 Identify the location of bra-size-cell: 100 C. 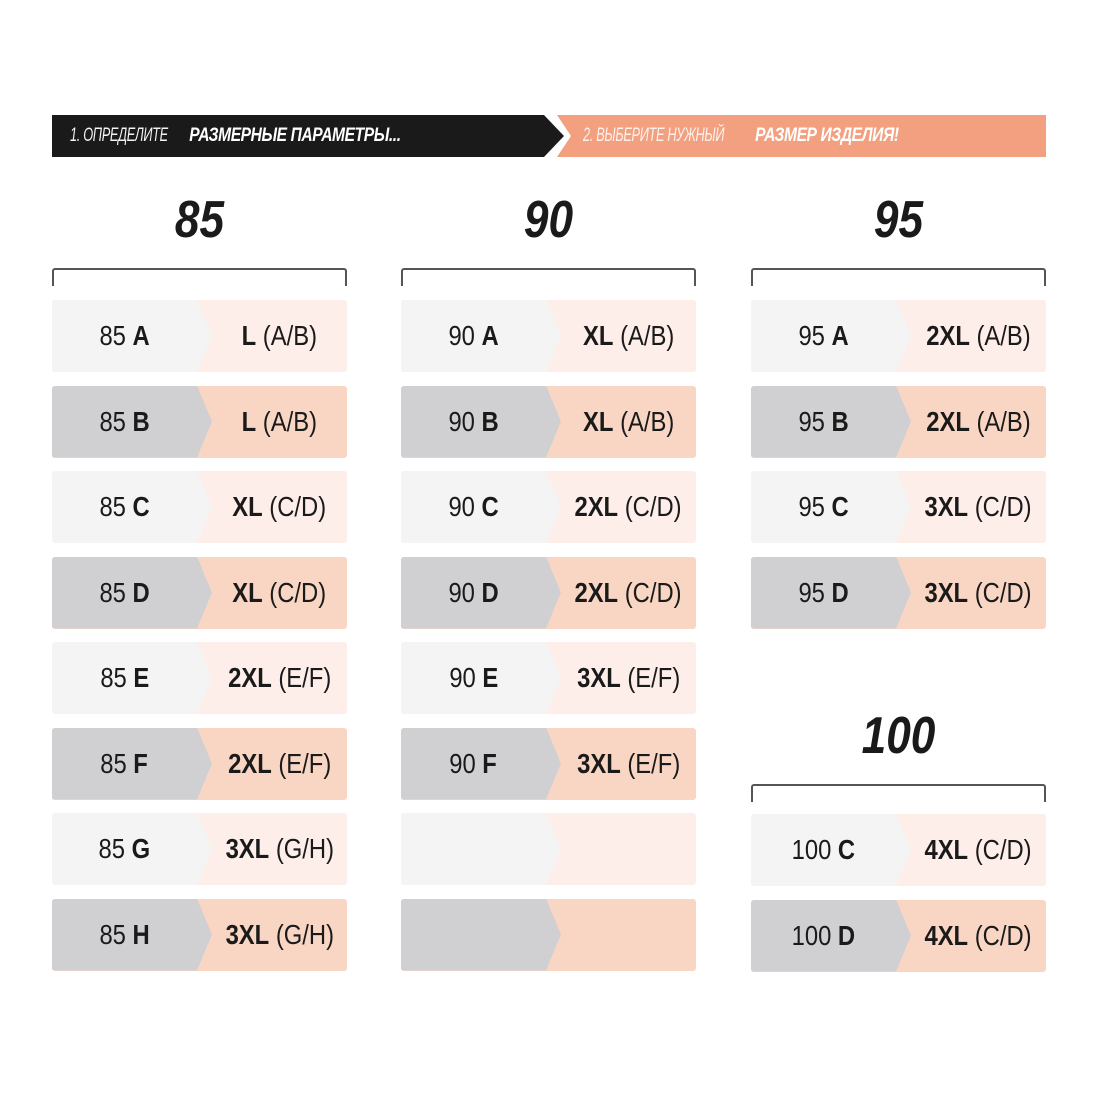
(831, 850).